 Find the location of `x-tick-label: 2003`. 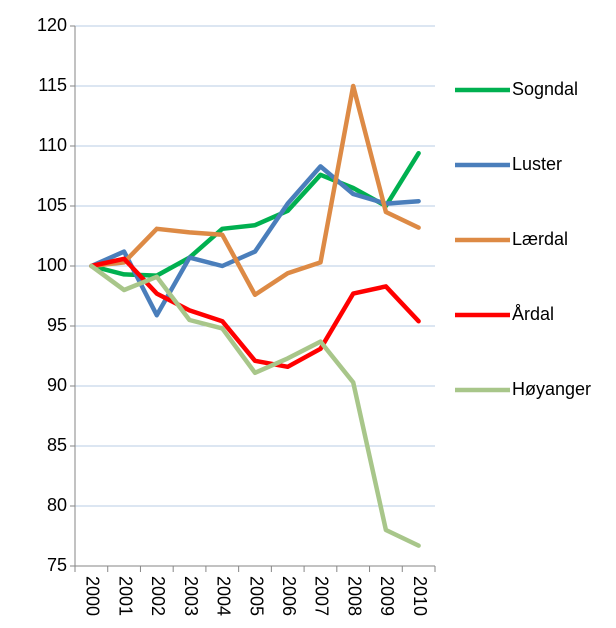

x-tick-label: 2003 is located at coordinates (191, 596).